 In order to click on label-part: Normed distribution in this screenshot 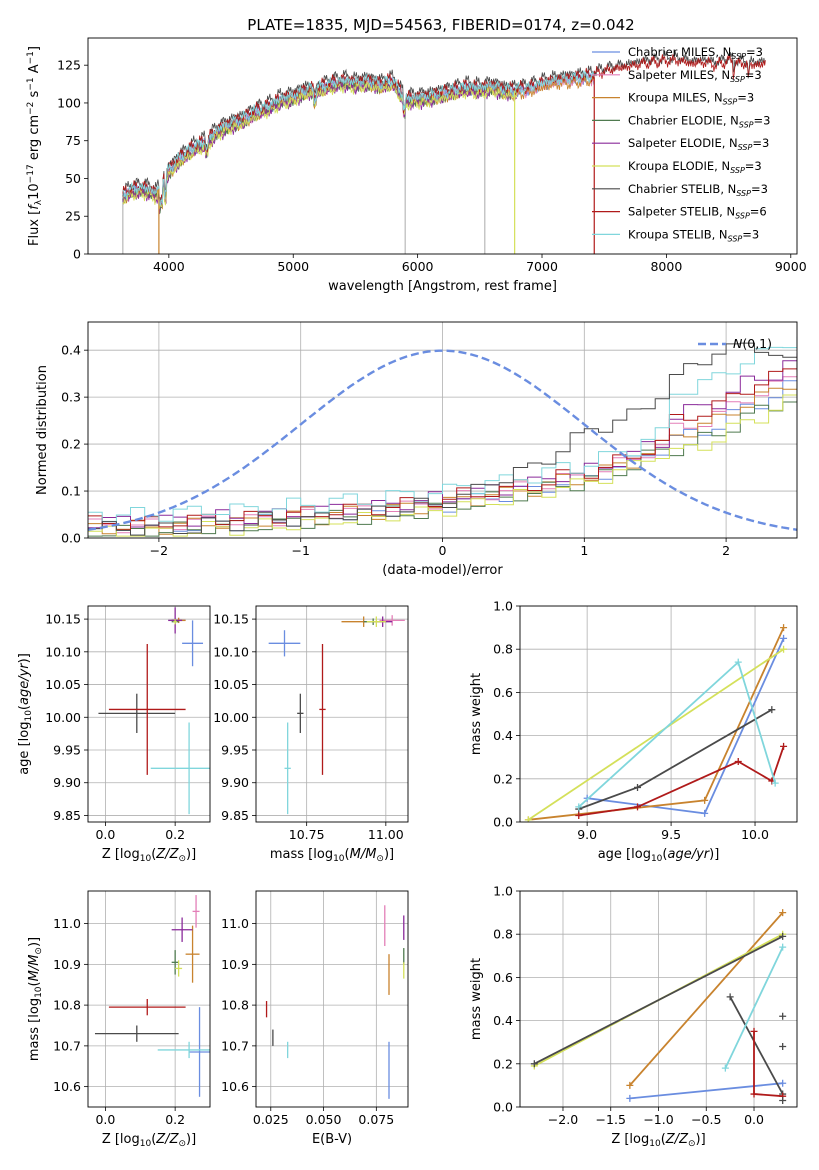, I will do `click(42, 430)`.